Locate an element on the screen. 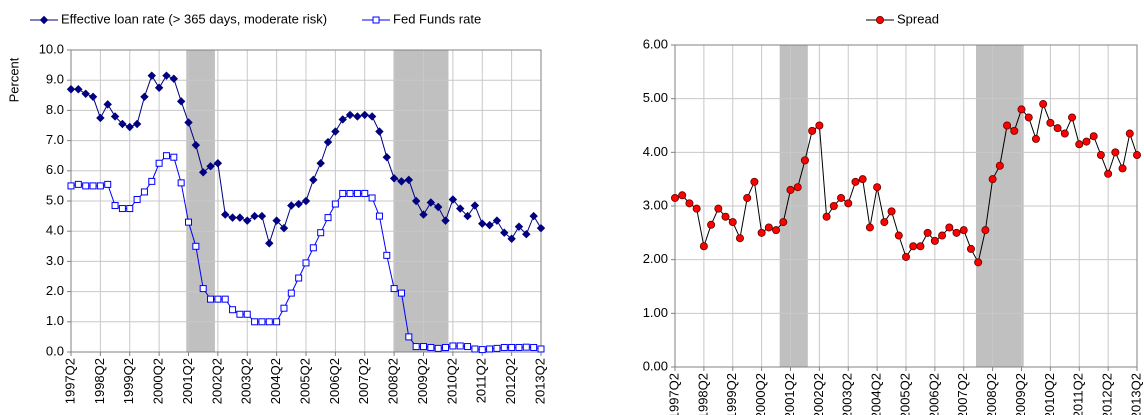  x-tick-label: 1998Q2 is located at coordinates (99, 381).